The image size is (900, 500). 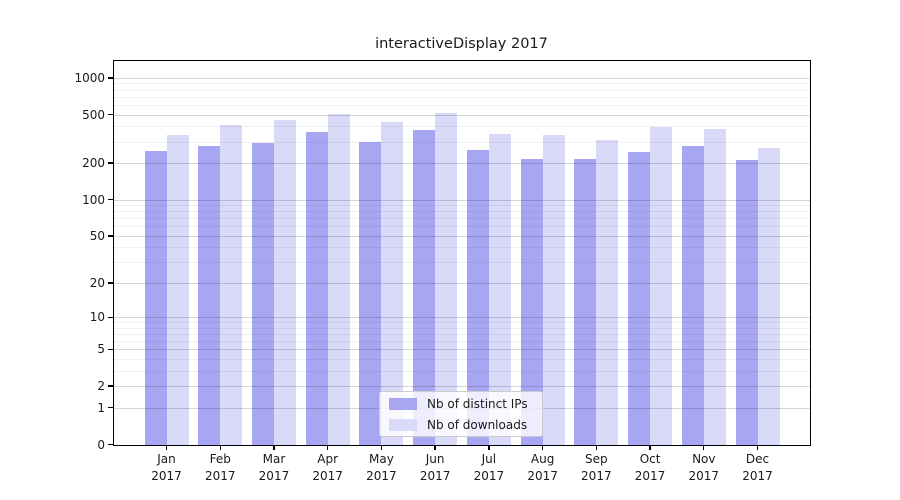 I want to click on chart-title: interactiveDisplay 2017, so click(x=461, y=44).